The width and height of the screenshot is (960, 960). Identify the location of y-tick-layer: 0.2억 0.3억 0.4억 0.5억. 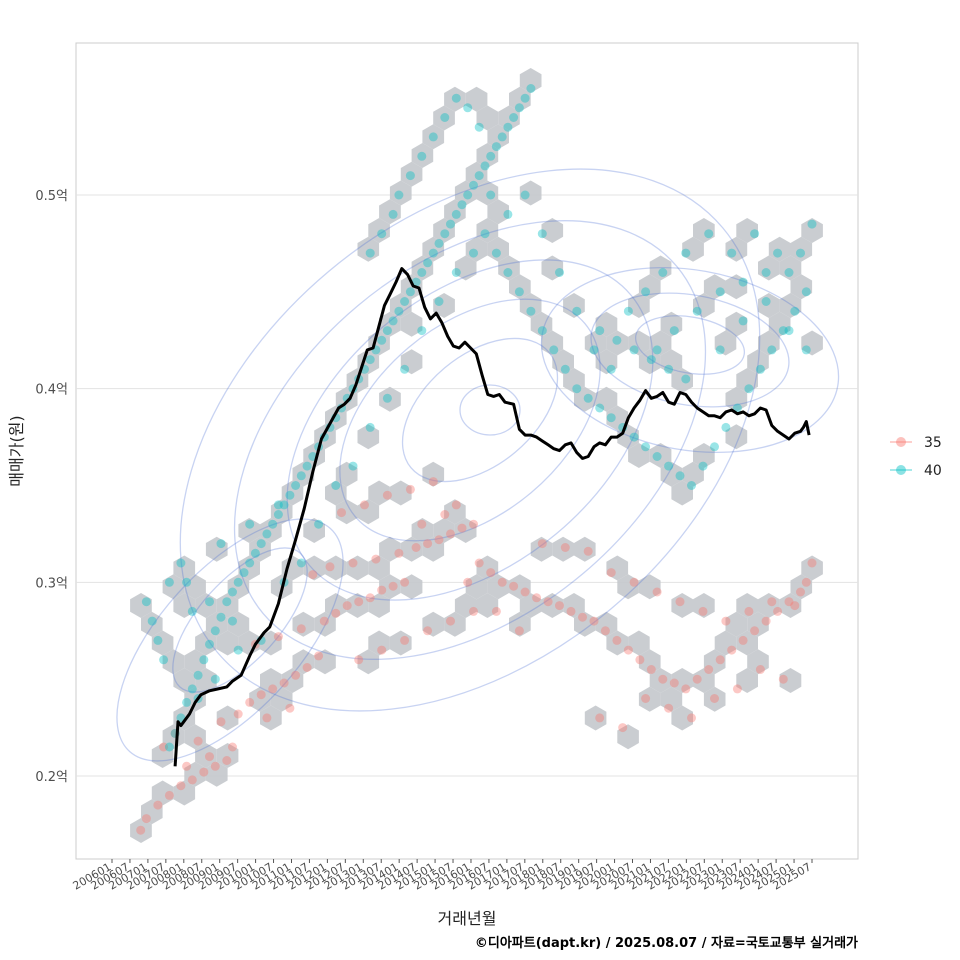
(51, 487).